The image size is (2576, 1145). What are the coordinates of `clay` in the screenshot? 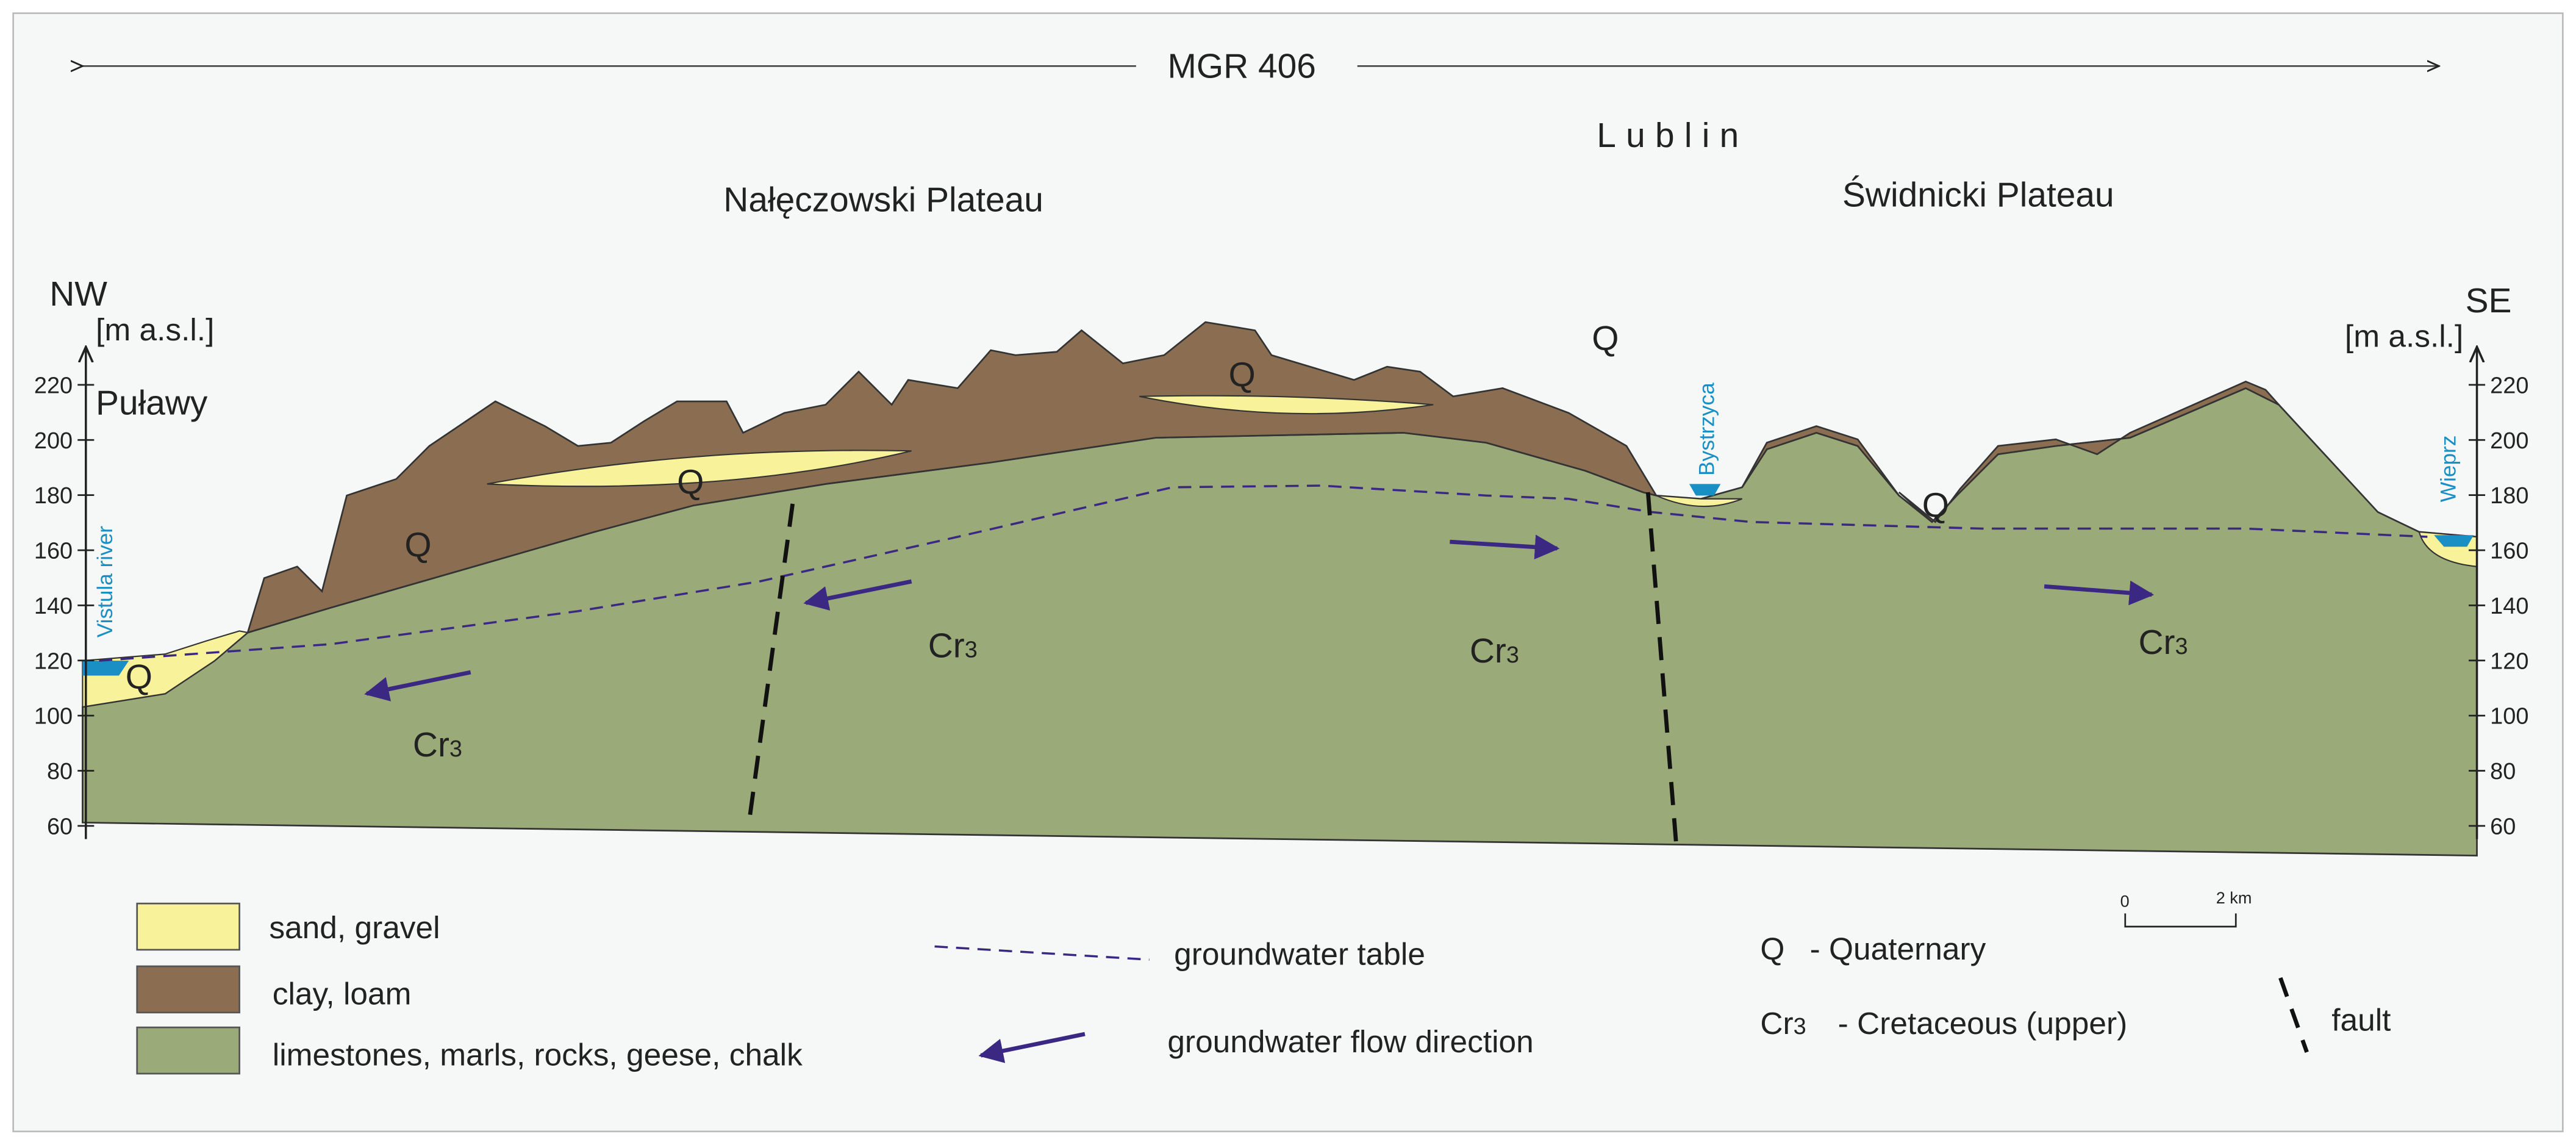 It's located at (2010, 452).